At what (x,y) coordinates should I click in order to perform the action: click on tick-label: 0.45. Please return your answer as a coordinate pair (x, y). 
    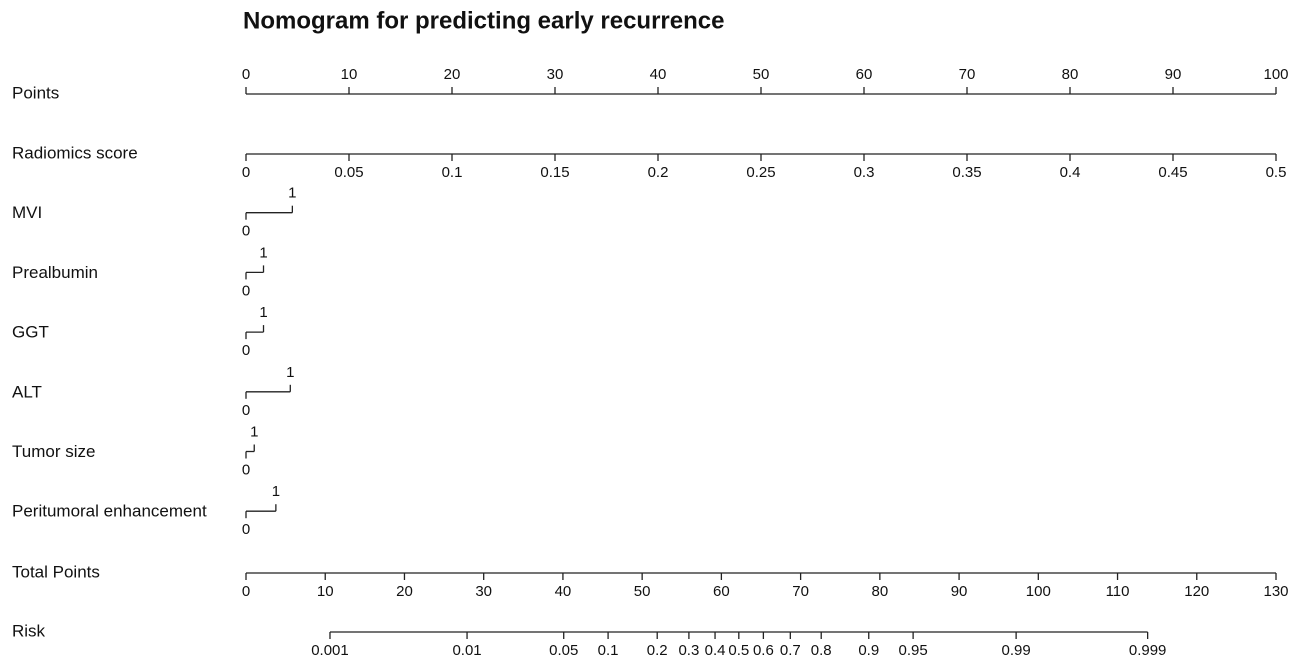
    Looking at the image, I should click on (1172, 172).